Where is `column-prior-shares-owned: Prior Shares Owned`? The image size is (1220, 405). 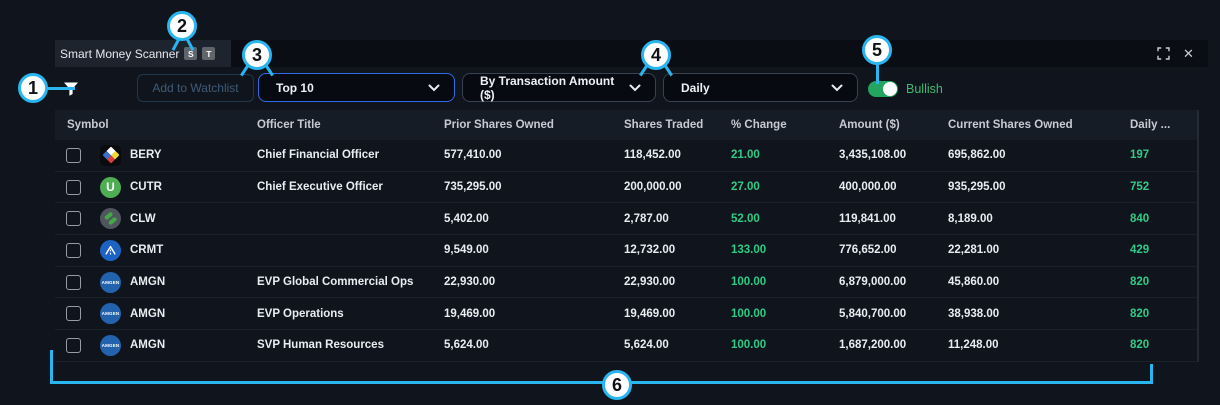 column-prior-shares-owned: Prior Shares Owned is located at coordinates (499, 125).